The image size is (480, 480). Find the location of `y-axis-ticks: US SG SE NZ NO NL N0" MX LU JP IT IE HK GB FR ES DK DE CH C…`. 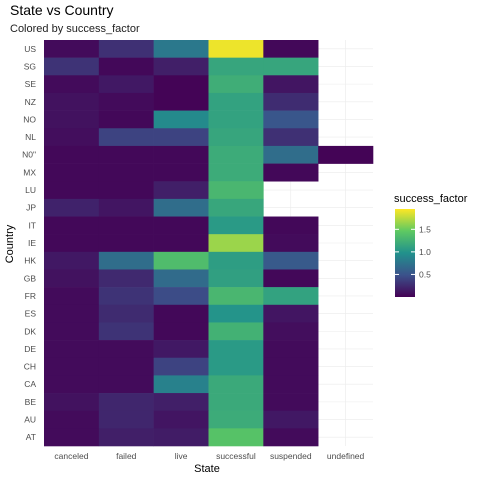

y-axis-ticks: US SG SE NZ NO NL N0" MX LU JP IT IE HK GB FR ES DK DE CH C… is located at coordinates (29, 243).